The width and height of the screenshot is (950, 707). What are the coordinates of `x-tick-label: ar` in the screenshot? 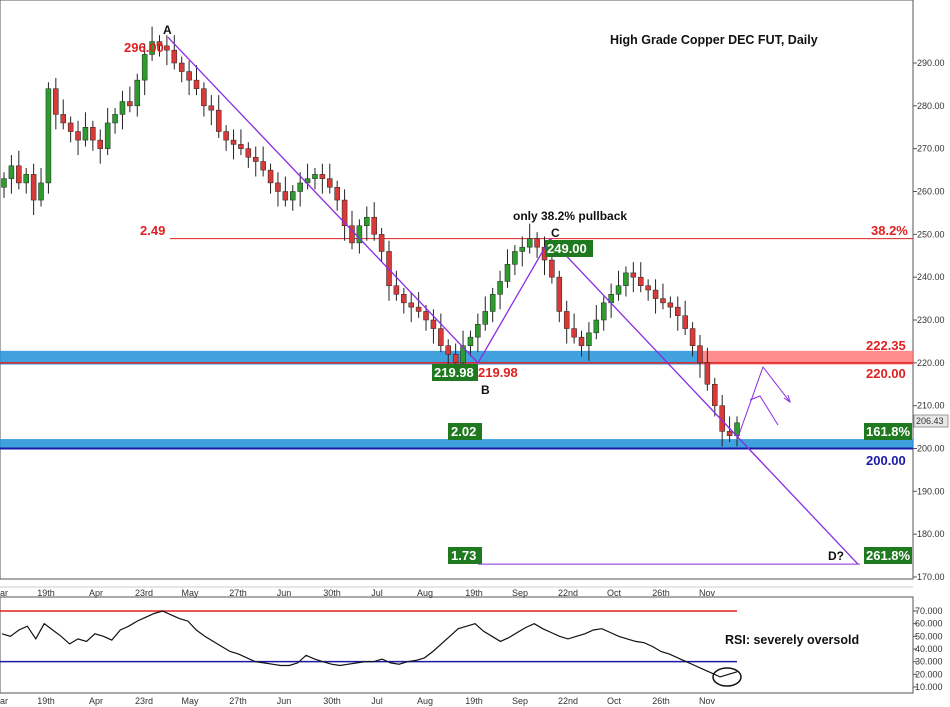 It's located at (4, 593).